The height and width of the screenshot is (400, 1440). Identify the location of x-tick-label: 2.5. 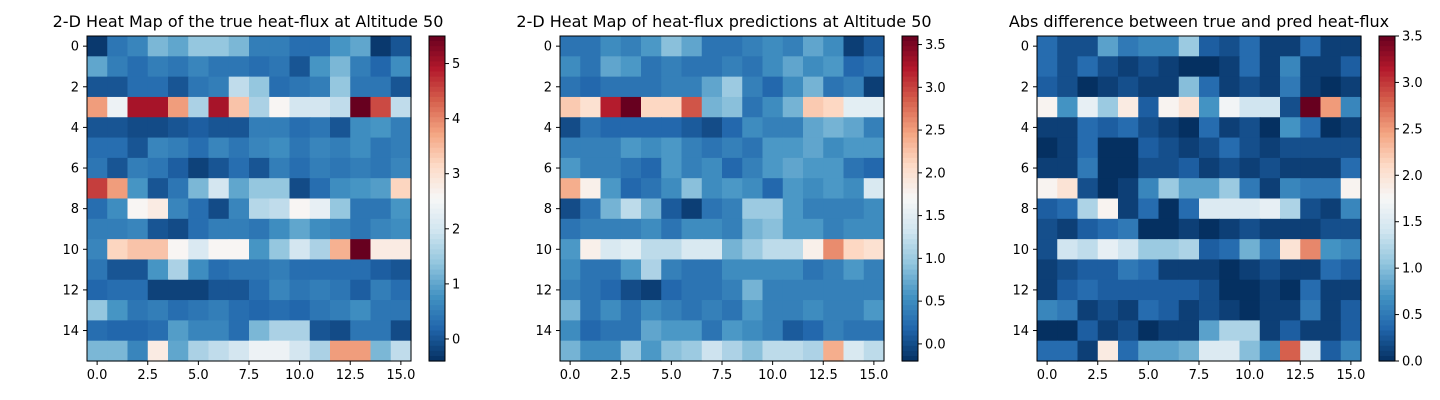
(620, 375).